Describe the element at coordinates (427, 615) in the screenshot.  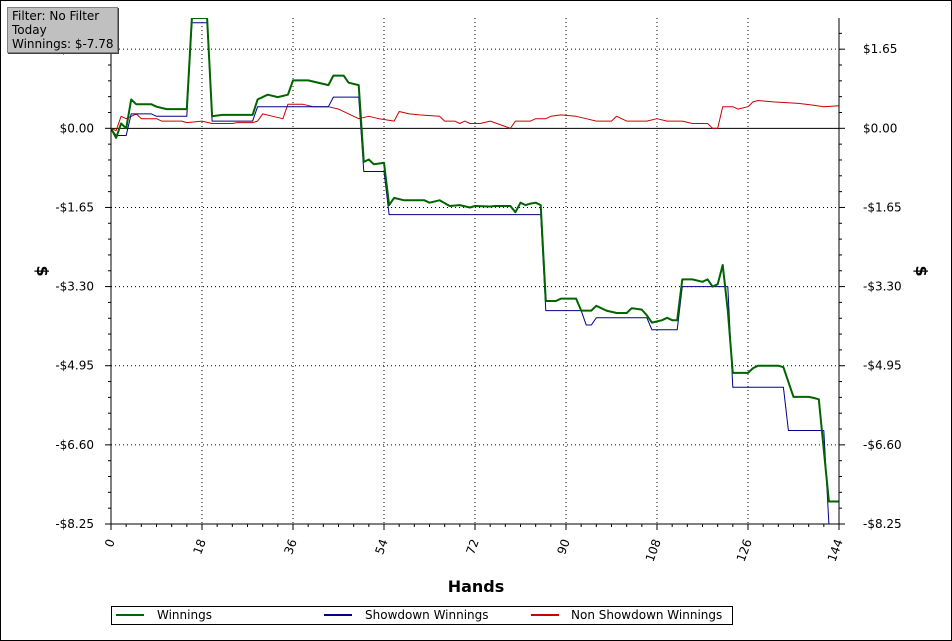
I see `legend-label-showdown: Showdown Winnings` at that location.